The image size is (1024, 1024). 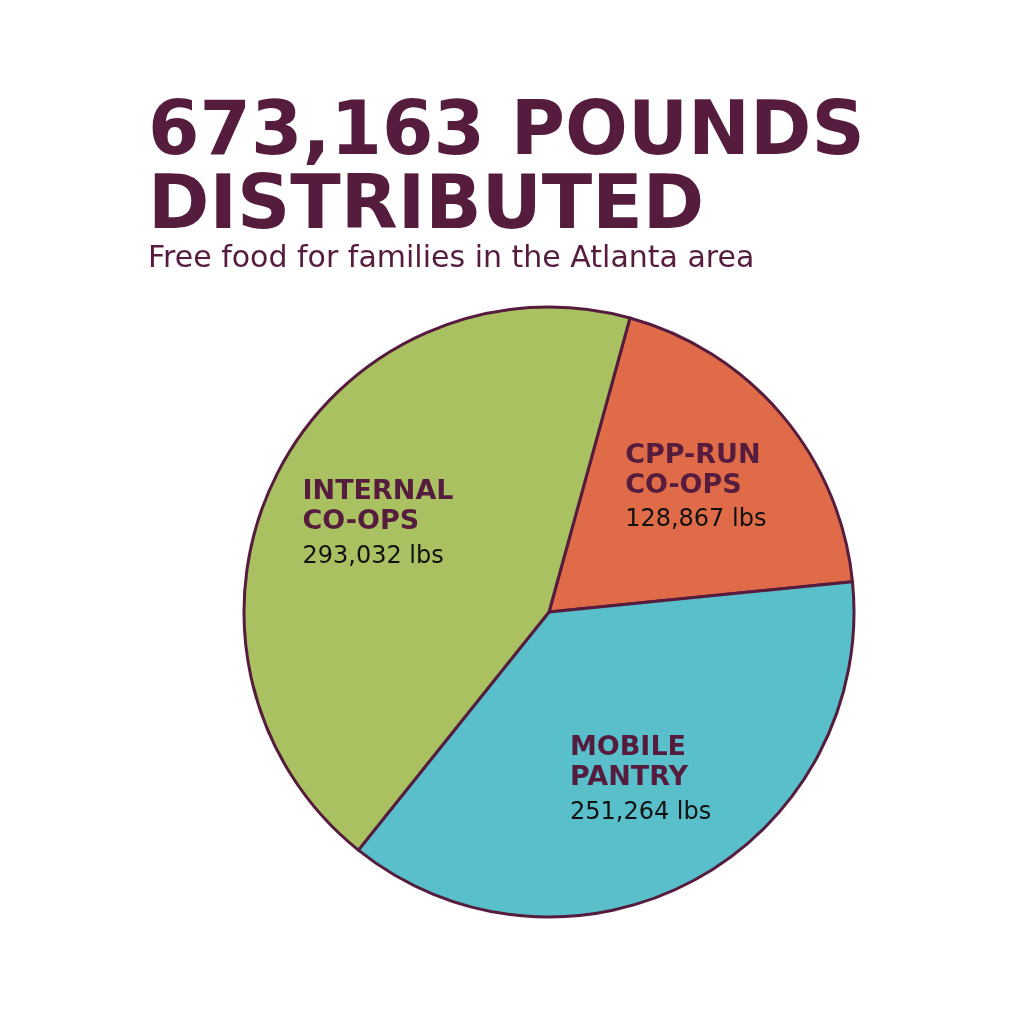 I want to click on data-label: 251,264 lbs, so click(x=640, y=810).